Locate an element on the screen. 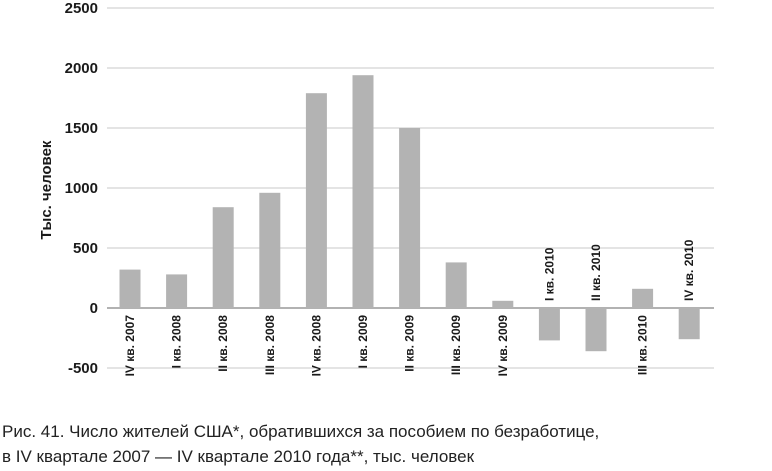  y-tick-label: 0 is located at coordinates (94, 308).